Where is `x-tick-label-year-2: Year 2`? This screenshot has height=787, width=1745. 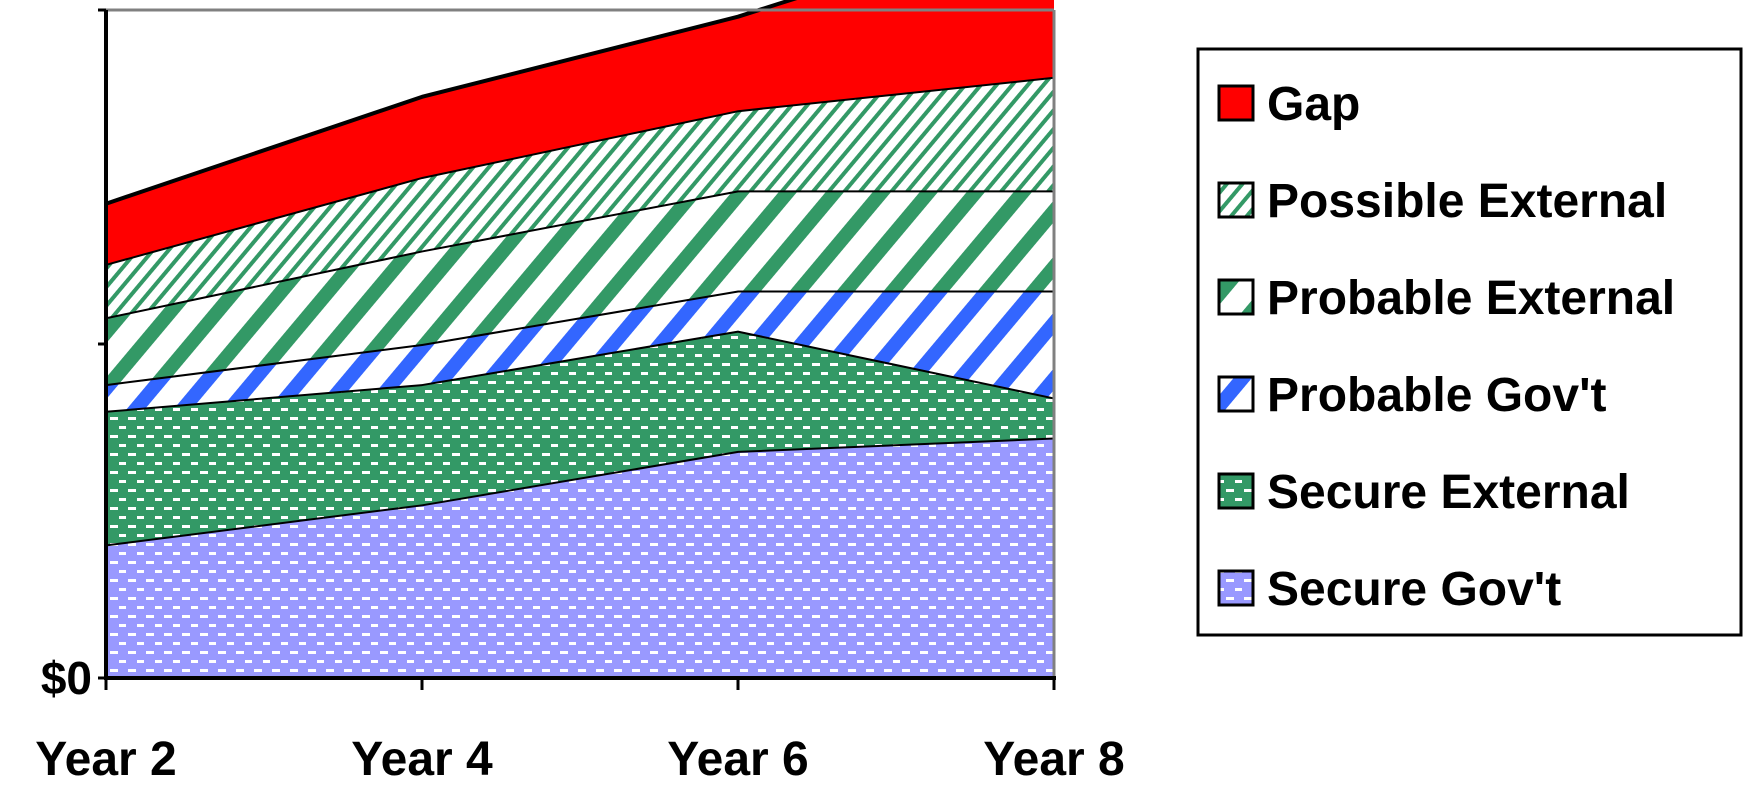 x-tick-label-year-2: Year 2 is located at coordinates (105, 757).